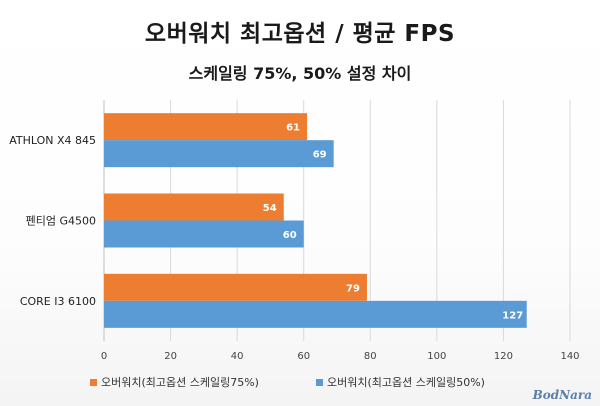  What do you see at coordinates (293, 128) in the screenshot?
I see `data-label: 61` at bounding box center [293, 128].